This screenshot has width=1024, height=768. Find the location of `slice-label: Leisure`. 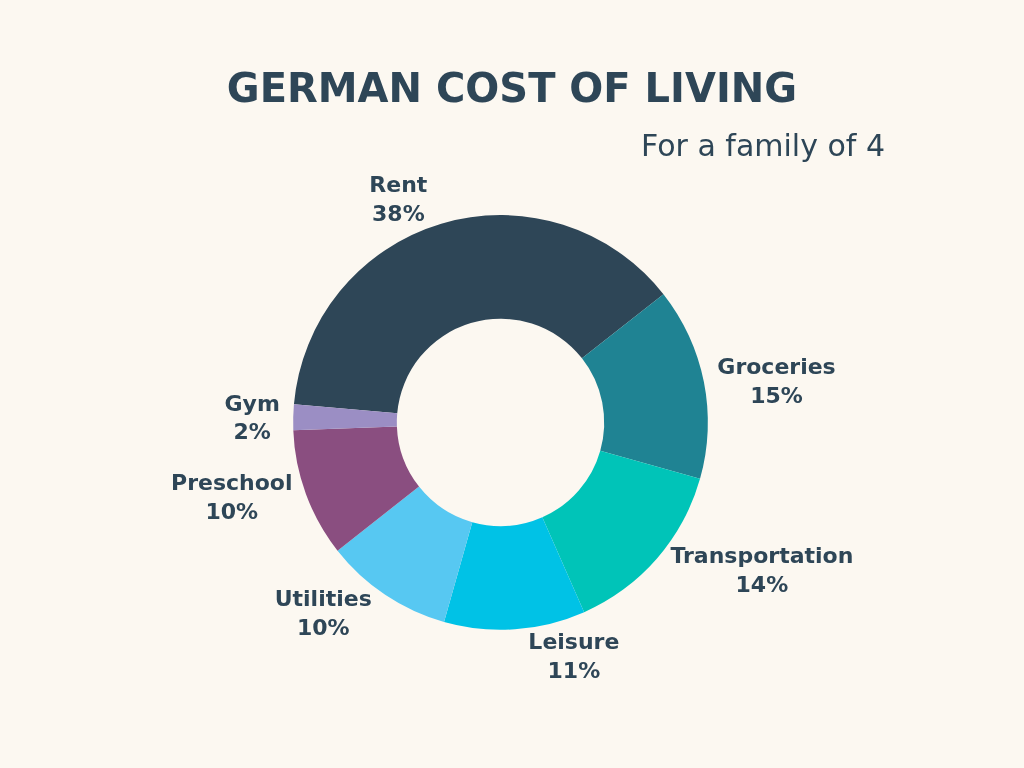

slice-label: Leisure is located at coordinates (574, 642).